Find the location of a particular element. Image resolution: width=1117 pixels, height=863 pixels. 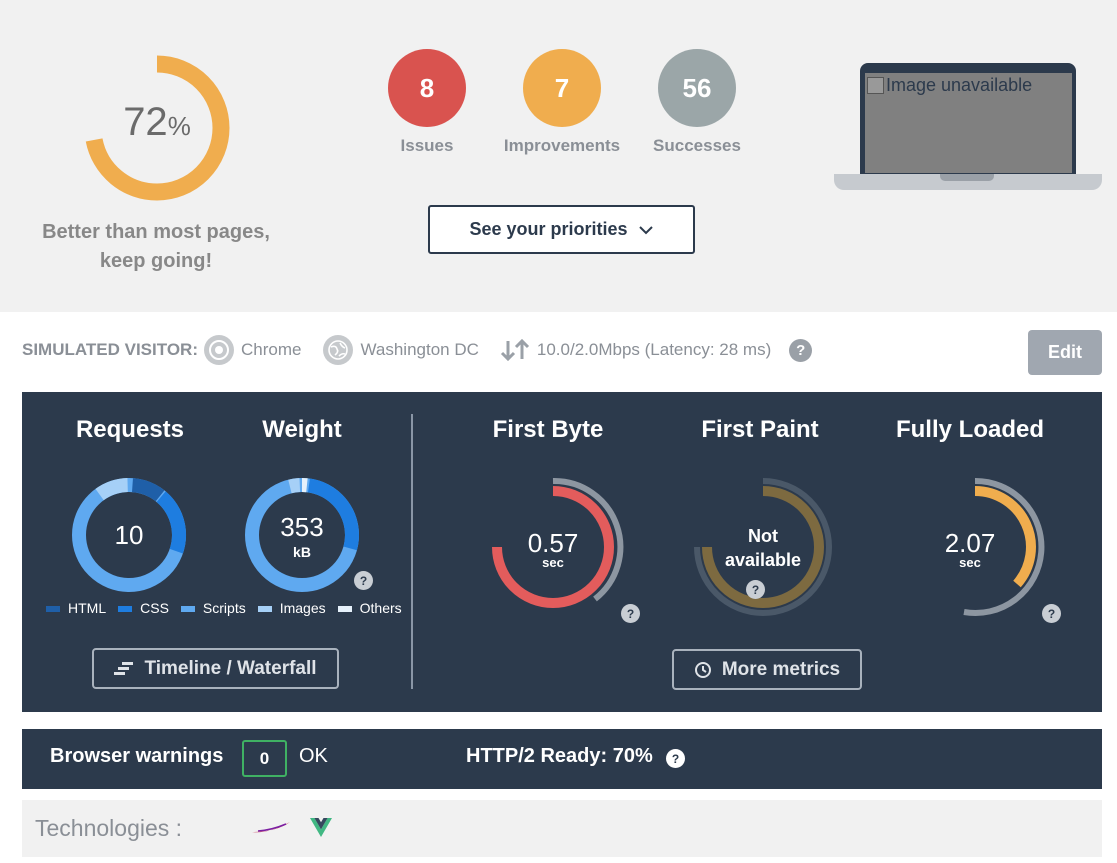

simulated-visitor-label: SIMULATED VISITOR: is located at coordinates (110, 349).